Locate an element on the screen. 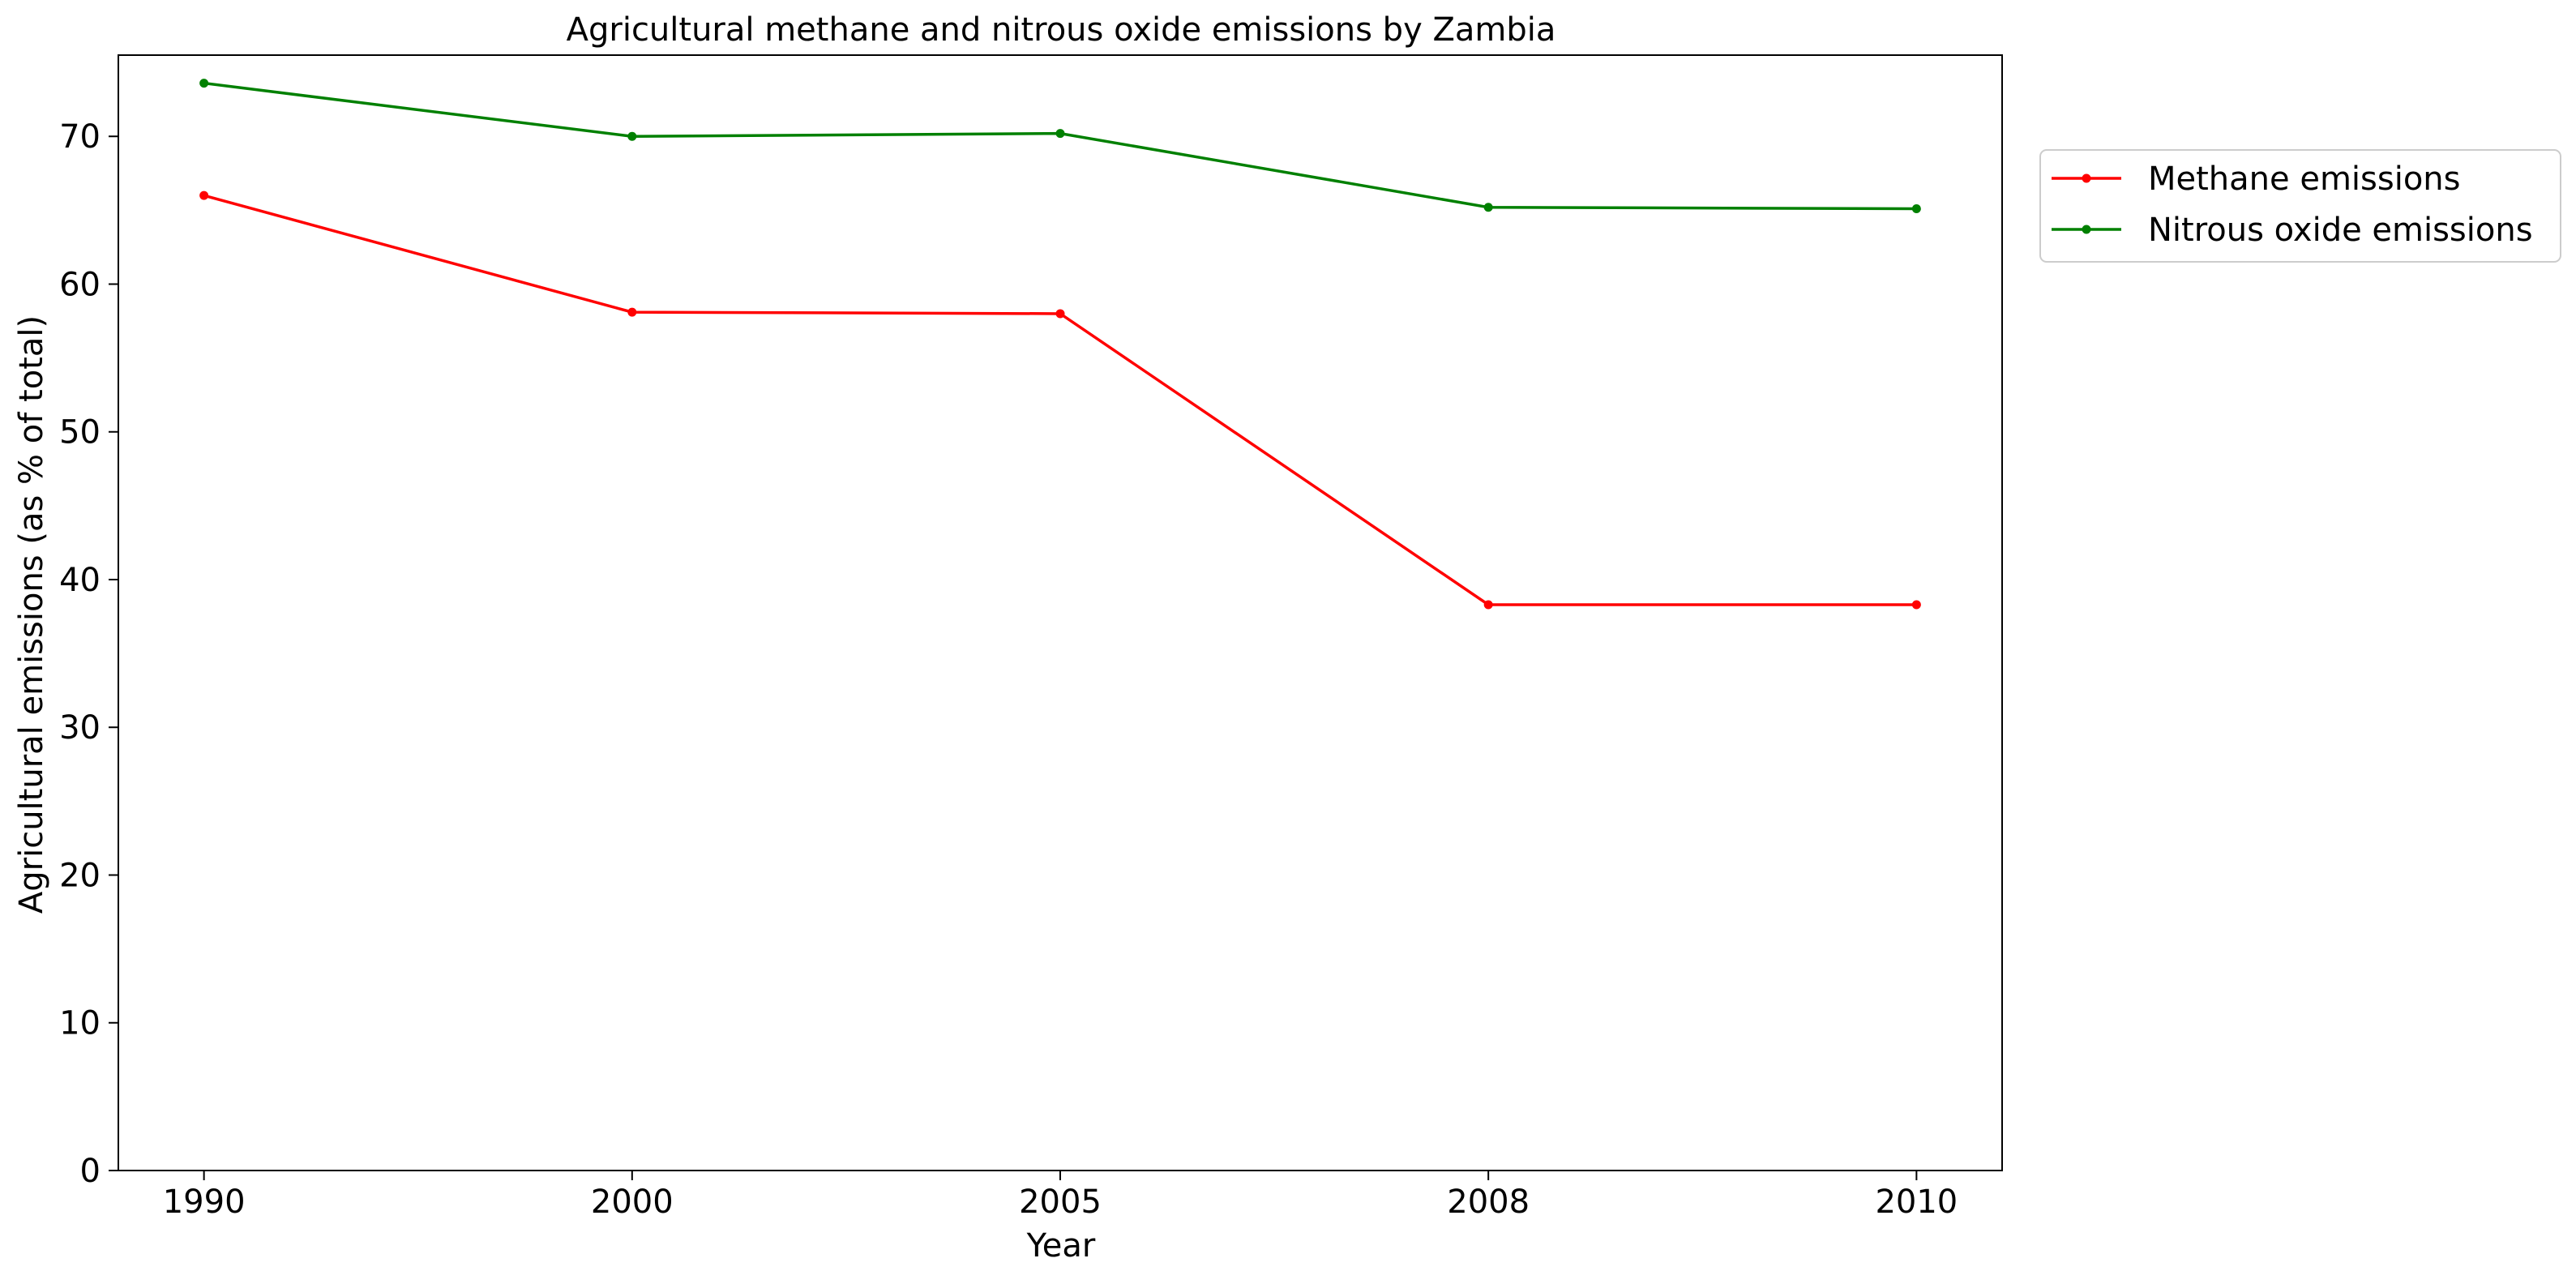 The image size is (2576, 1284). legend-box is located at coordinates (2300, 206).